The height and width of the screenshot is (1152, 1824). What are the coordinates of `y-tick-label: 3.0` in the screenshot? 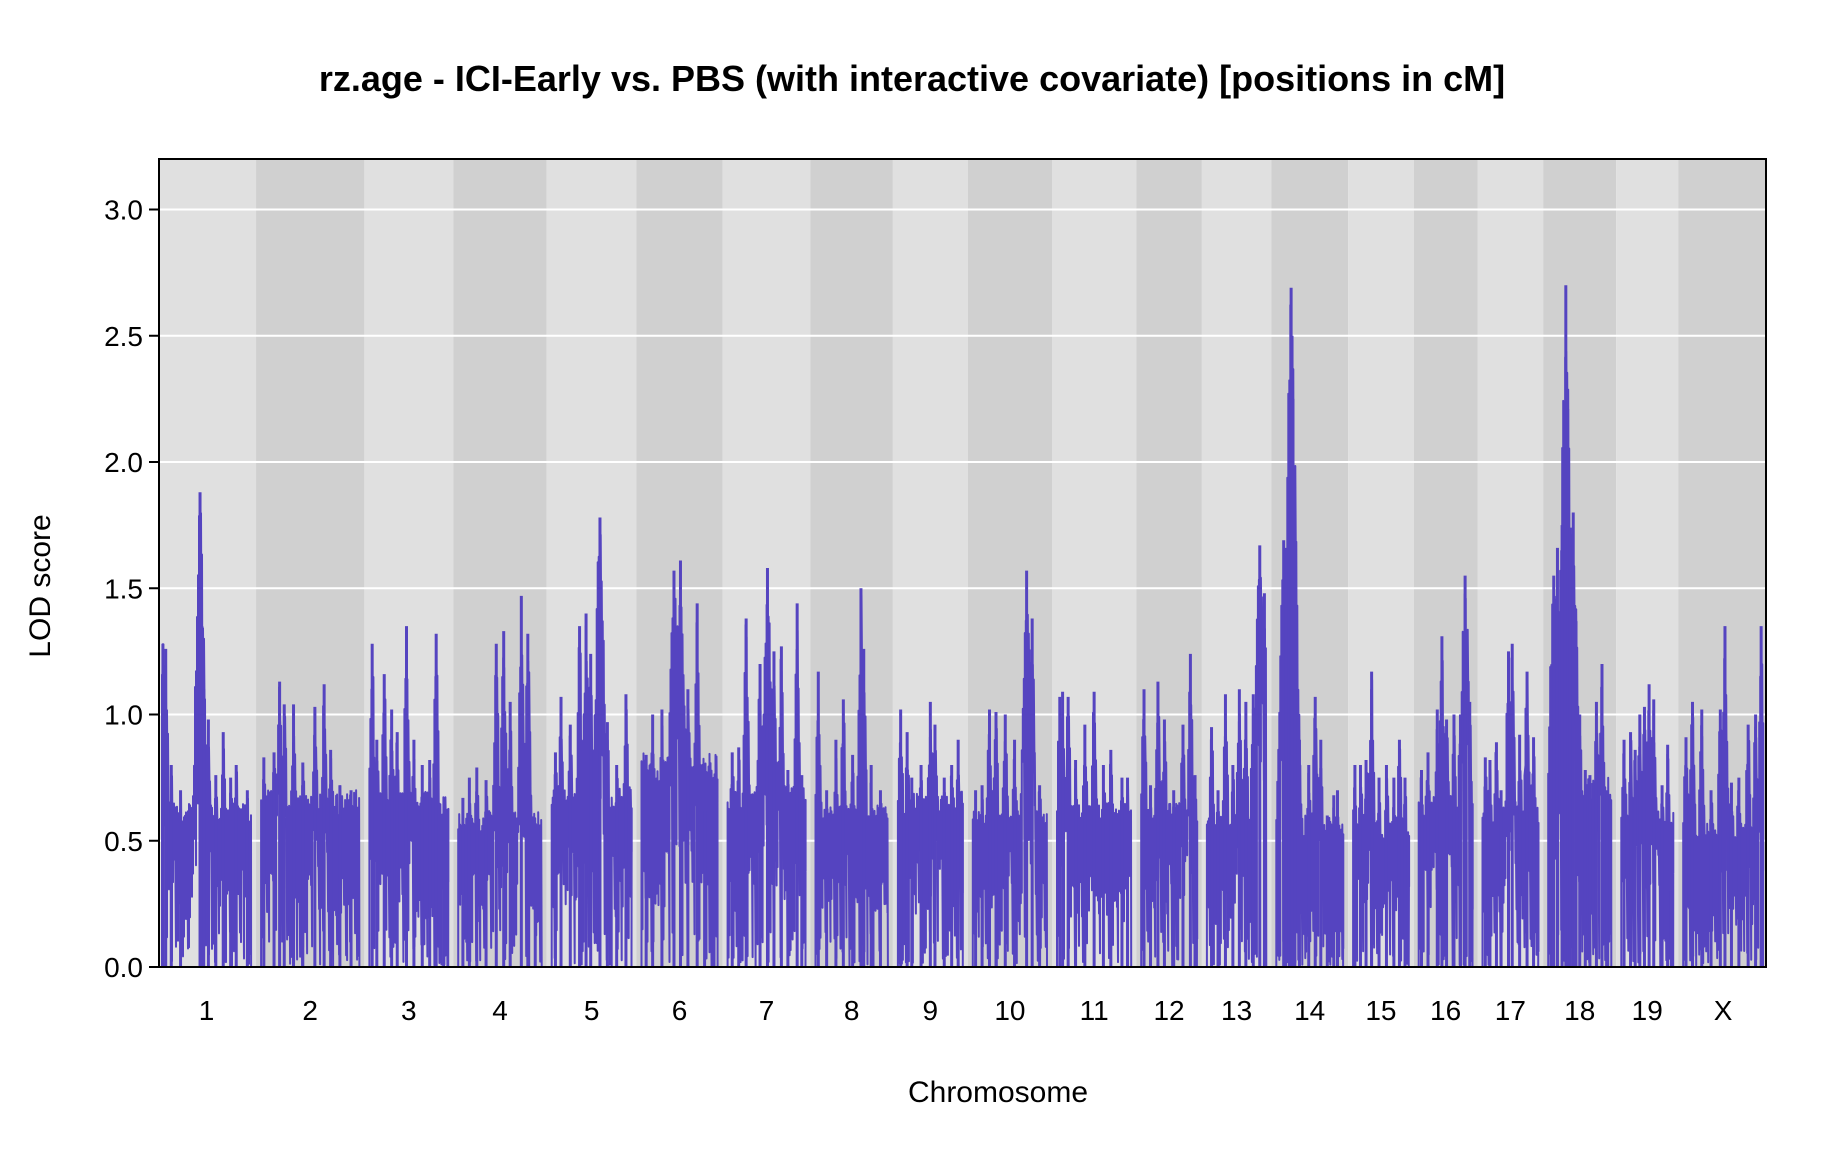 It's located at (123, 210).